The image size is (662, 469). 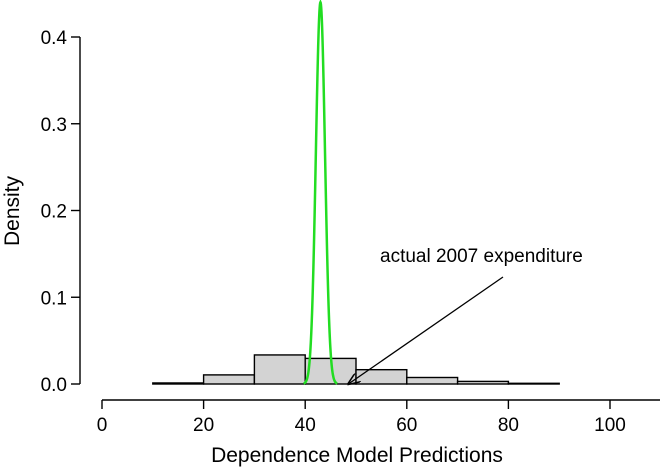 I want to click on density-curve-layer, so click(x=320, y=192).